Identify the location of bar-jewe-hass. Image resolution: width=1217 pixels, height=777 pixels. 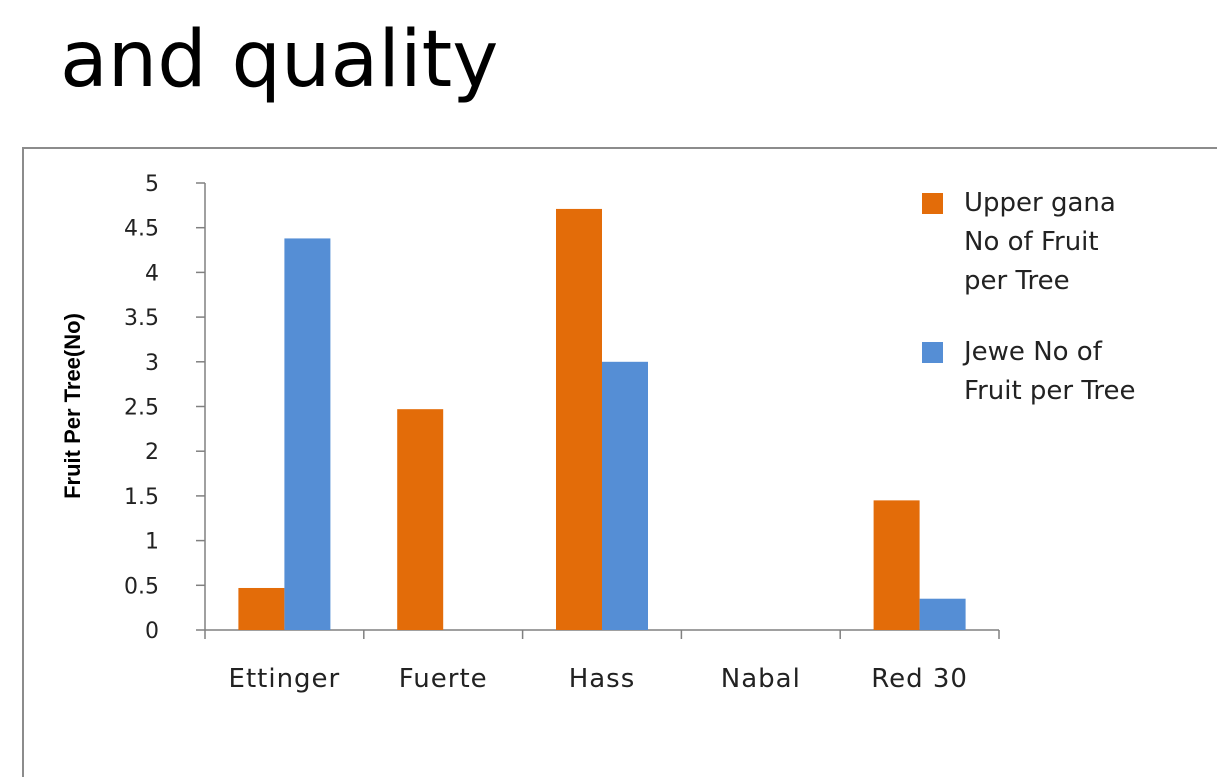
(625, 495).